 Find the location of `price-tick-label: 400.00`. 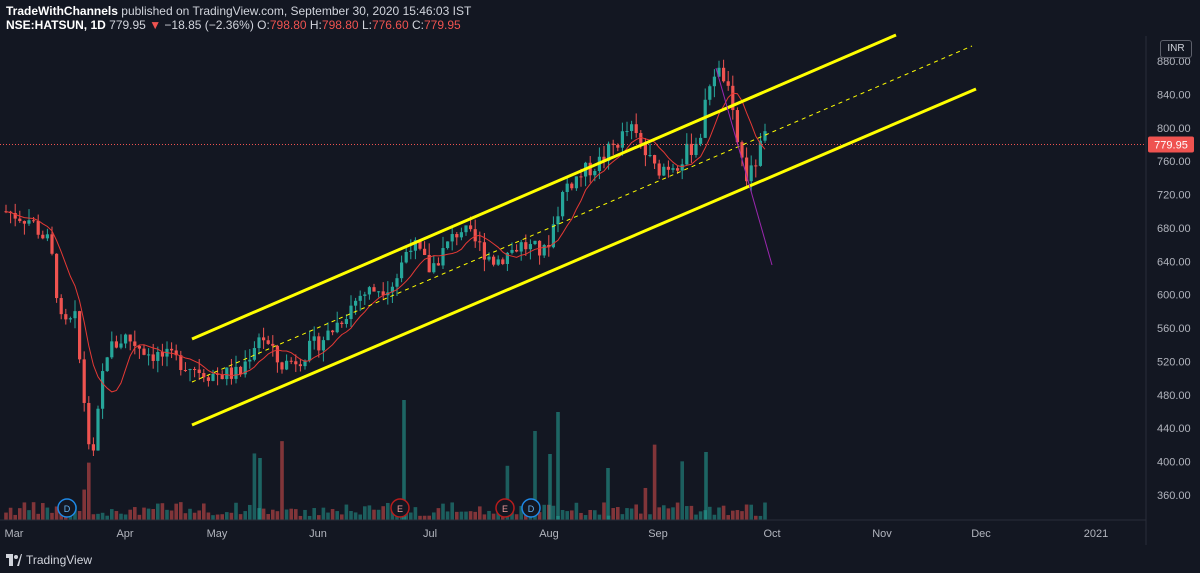

price-tick-label: 400.00 is located at coordinates (1174, 463).